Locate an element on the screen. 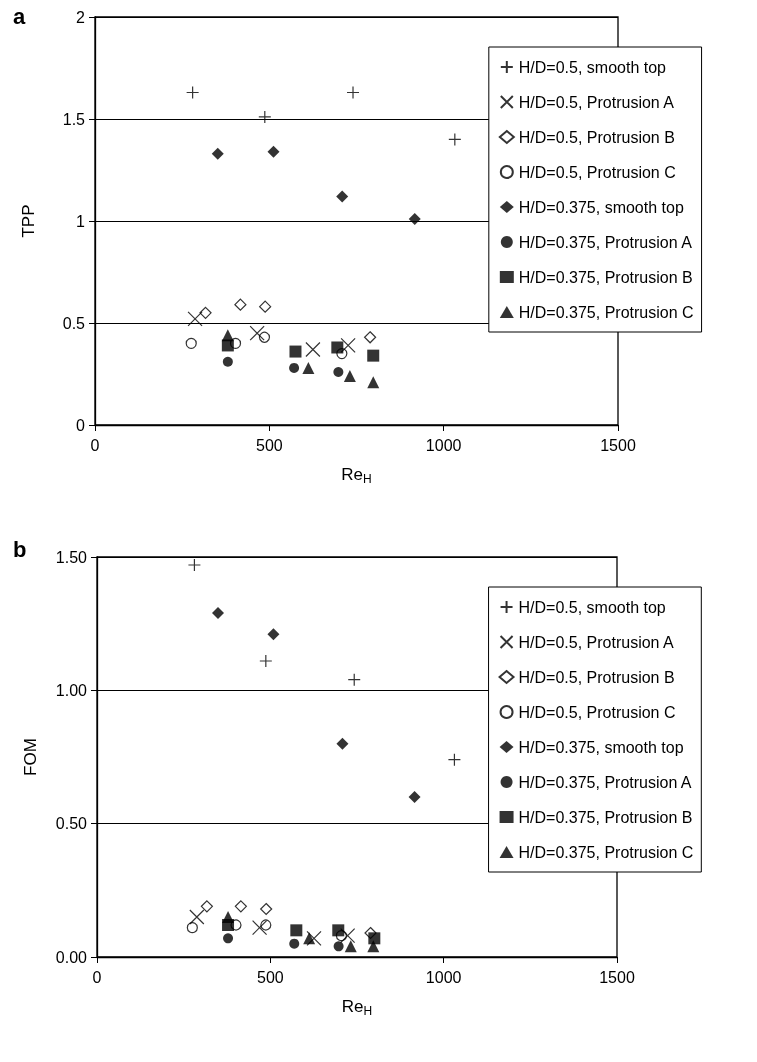 The height and width of the screenshot is (1062, 757). y-axis-title: FOM is located at coordinates (30, 757).